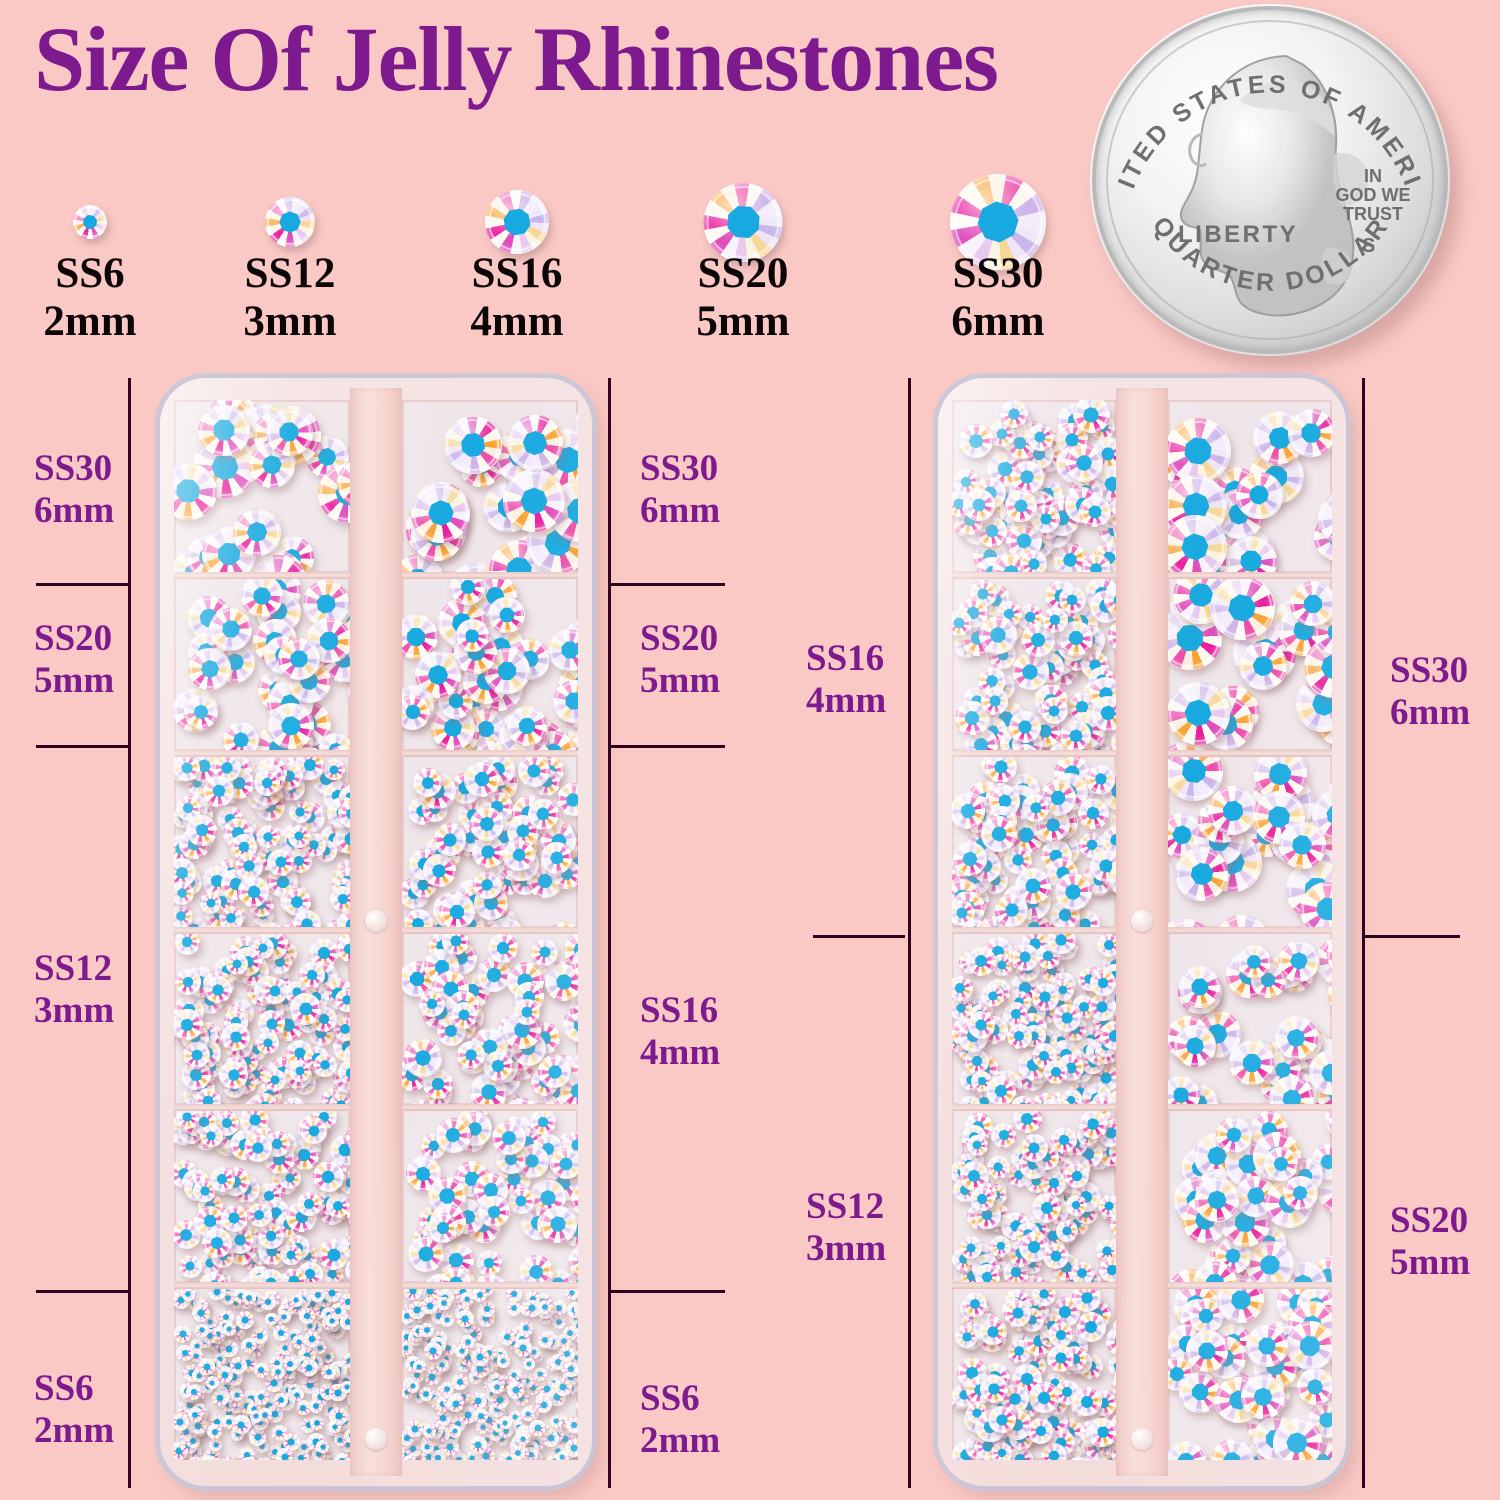  What do you see at coordinates (680, 639) in the screenshot?
I see `size-code: SS20` at bounding box center [680, 639].